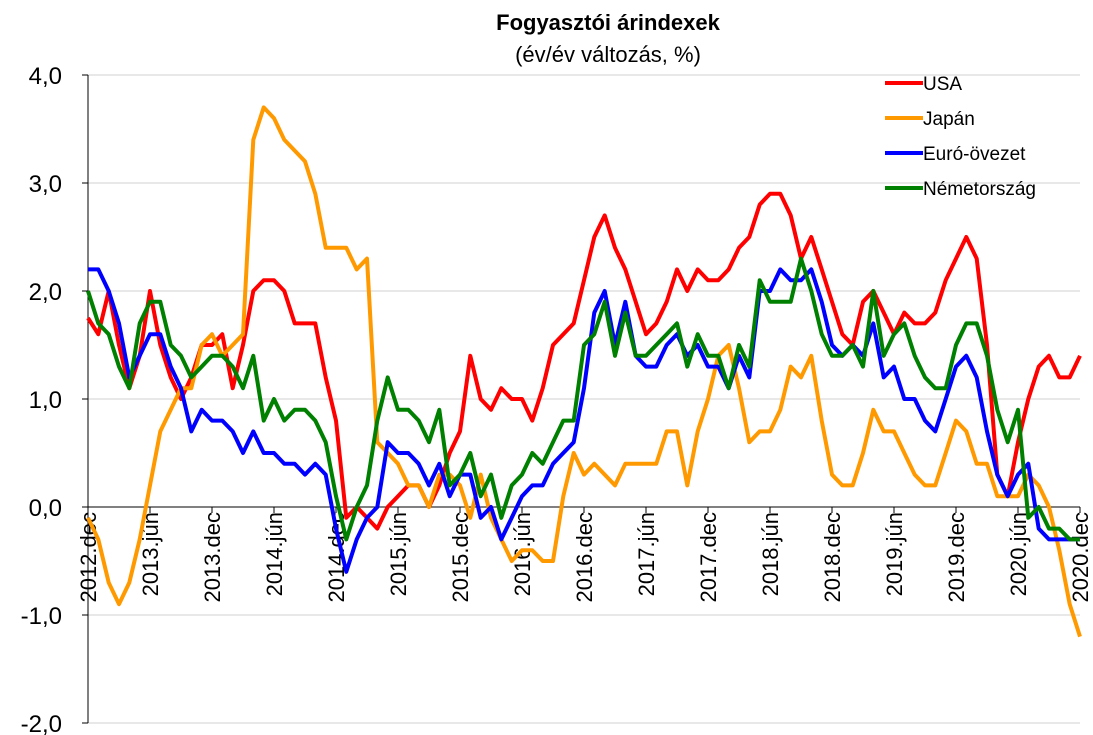  I want to click on y-tick-label: 2,0, so click(45, 292).